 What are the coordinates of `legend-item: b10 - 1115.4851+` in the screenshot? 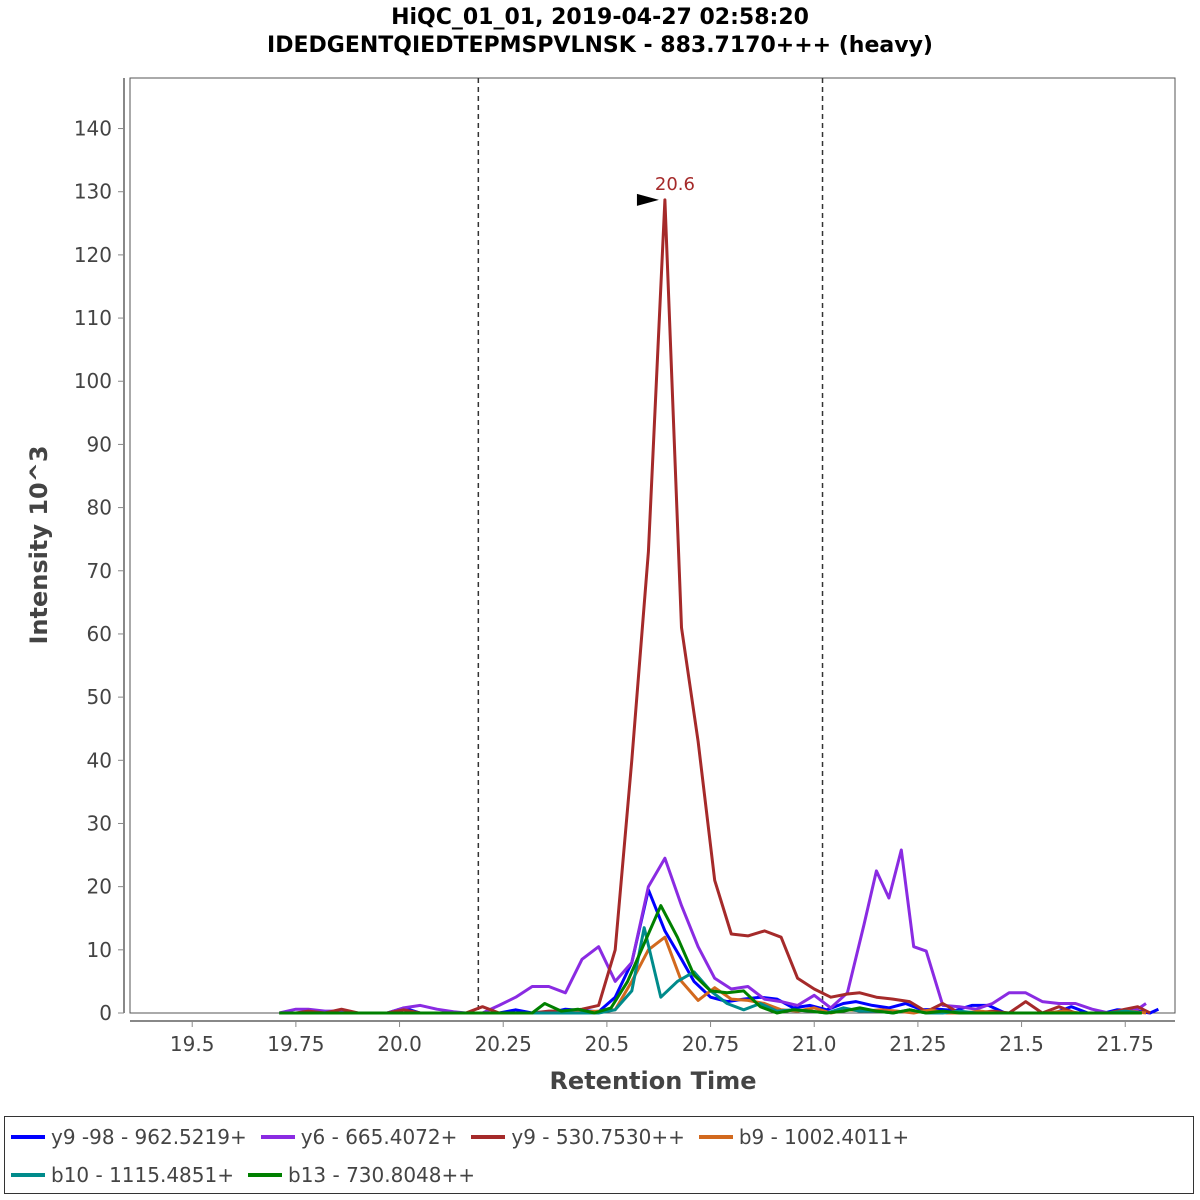 It's located at (122, 1175).